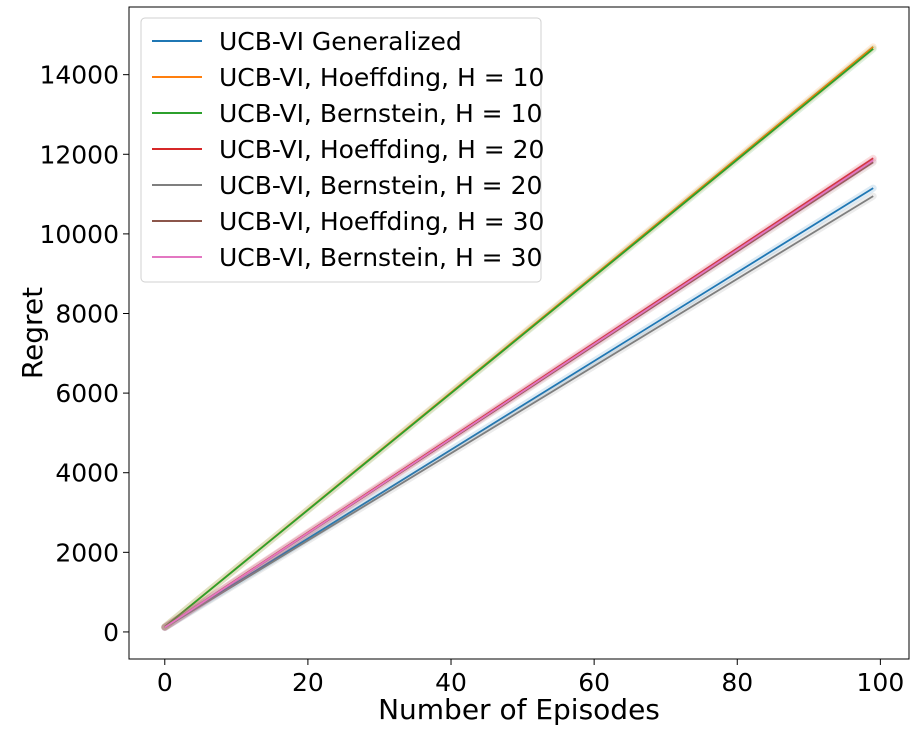  I want to click on legend-label-3: UCB-VI, Hoeffding, H = 20, so click(381, 149).